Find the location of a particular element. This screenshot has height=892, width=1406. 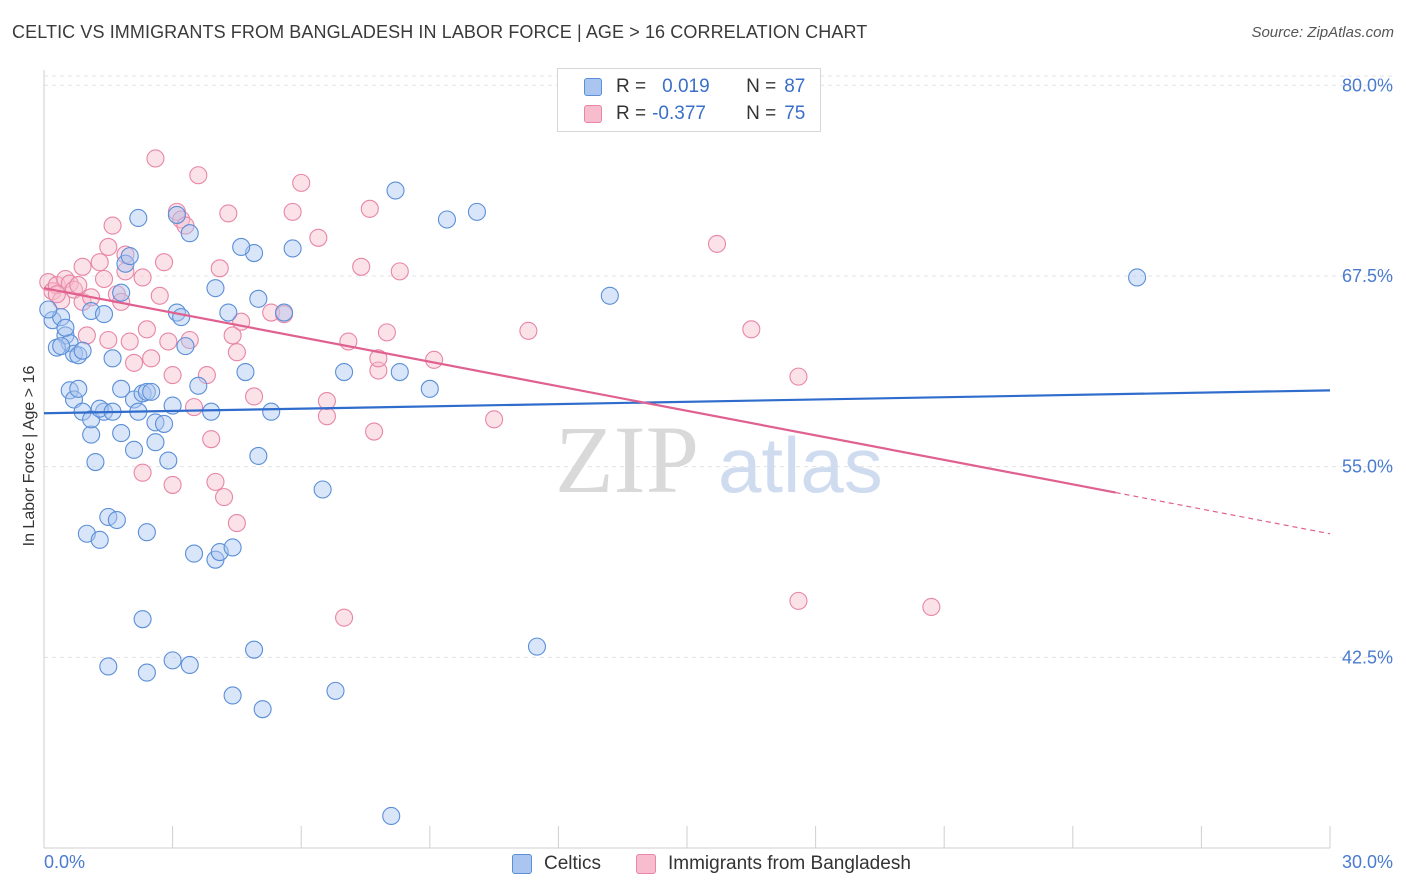

y-tick-label: 67.5% is located at coordinates (1367, 276).